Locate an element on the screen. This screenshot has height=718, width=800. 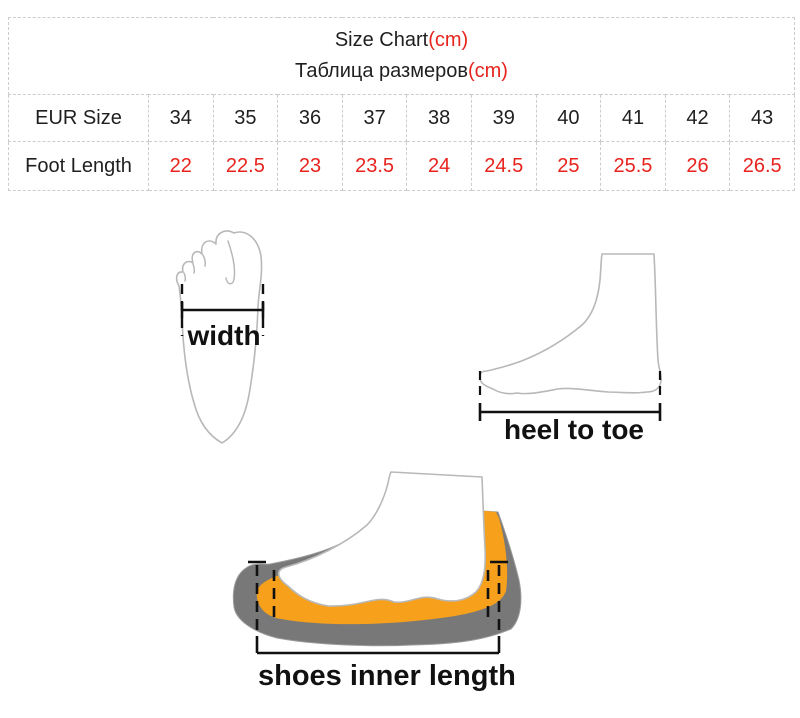
eur-size-cell: 35 is located at coordinates (245, 118).